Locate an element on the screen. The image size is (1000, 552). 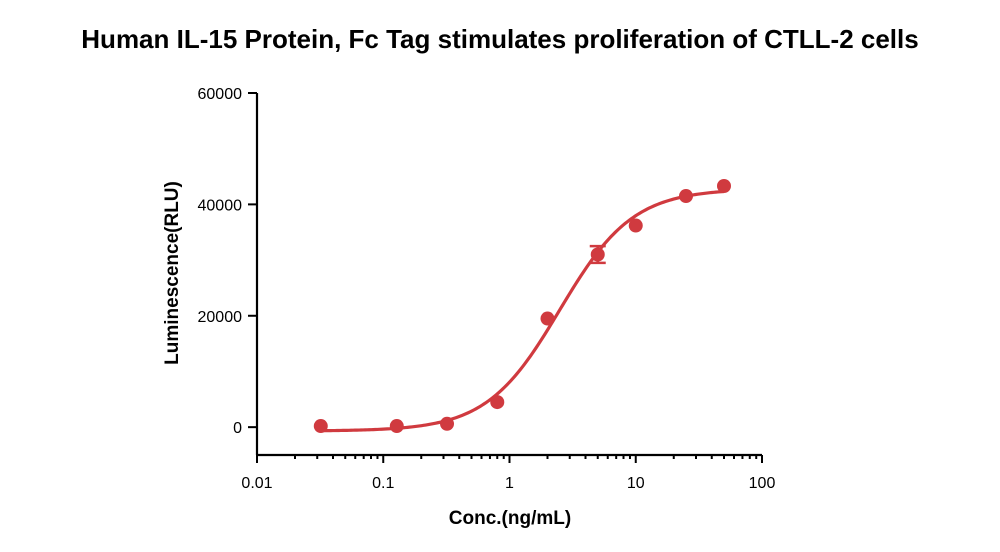
x-ticks: 0.01 0.1 1 10 100 is located at coordinates (508, 473).